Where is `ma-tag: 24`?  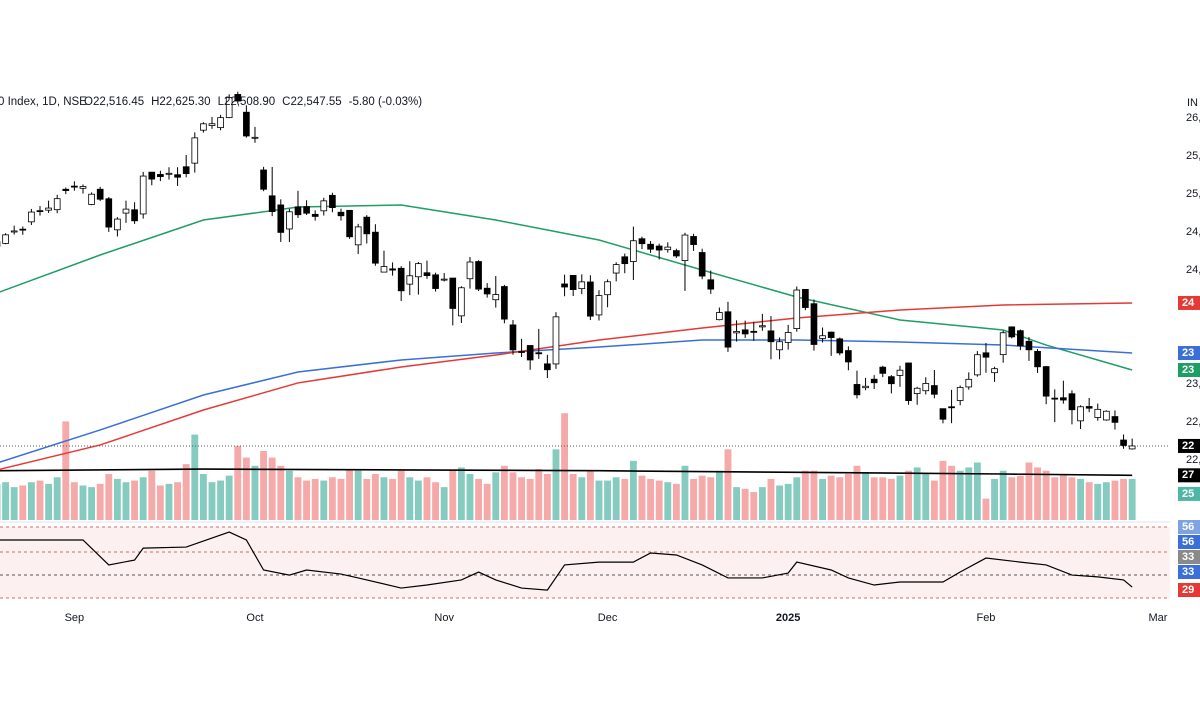
ma-tag: 24 is located at coordinates (1188, 303).